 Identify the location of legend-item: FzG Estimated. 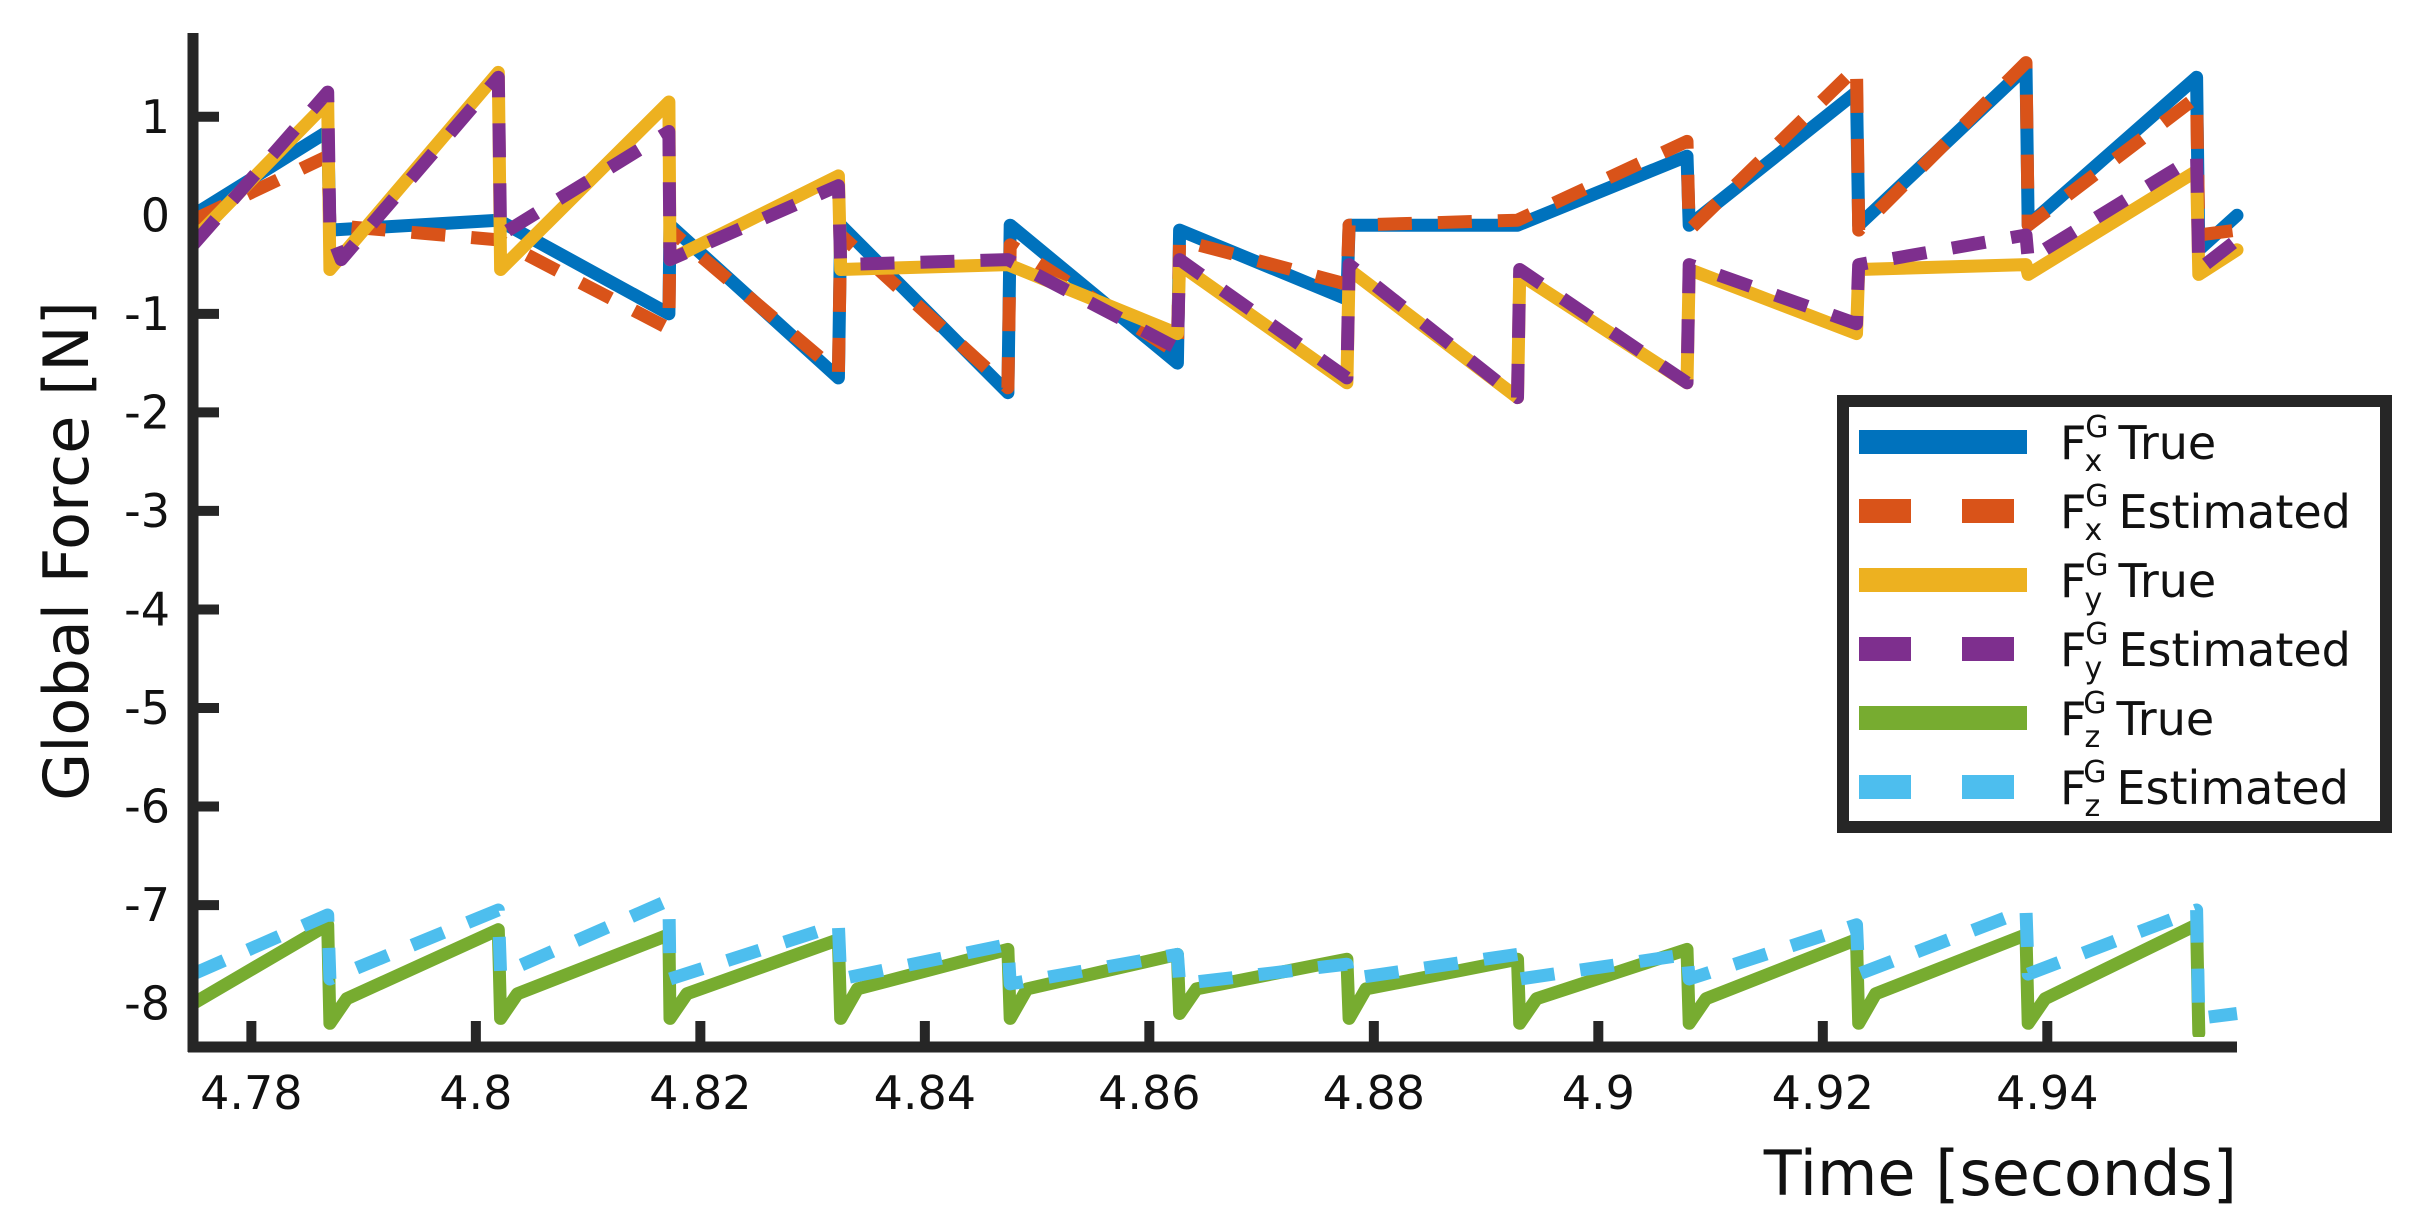
(2104, 789).